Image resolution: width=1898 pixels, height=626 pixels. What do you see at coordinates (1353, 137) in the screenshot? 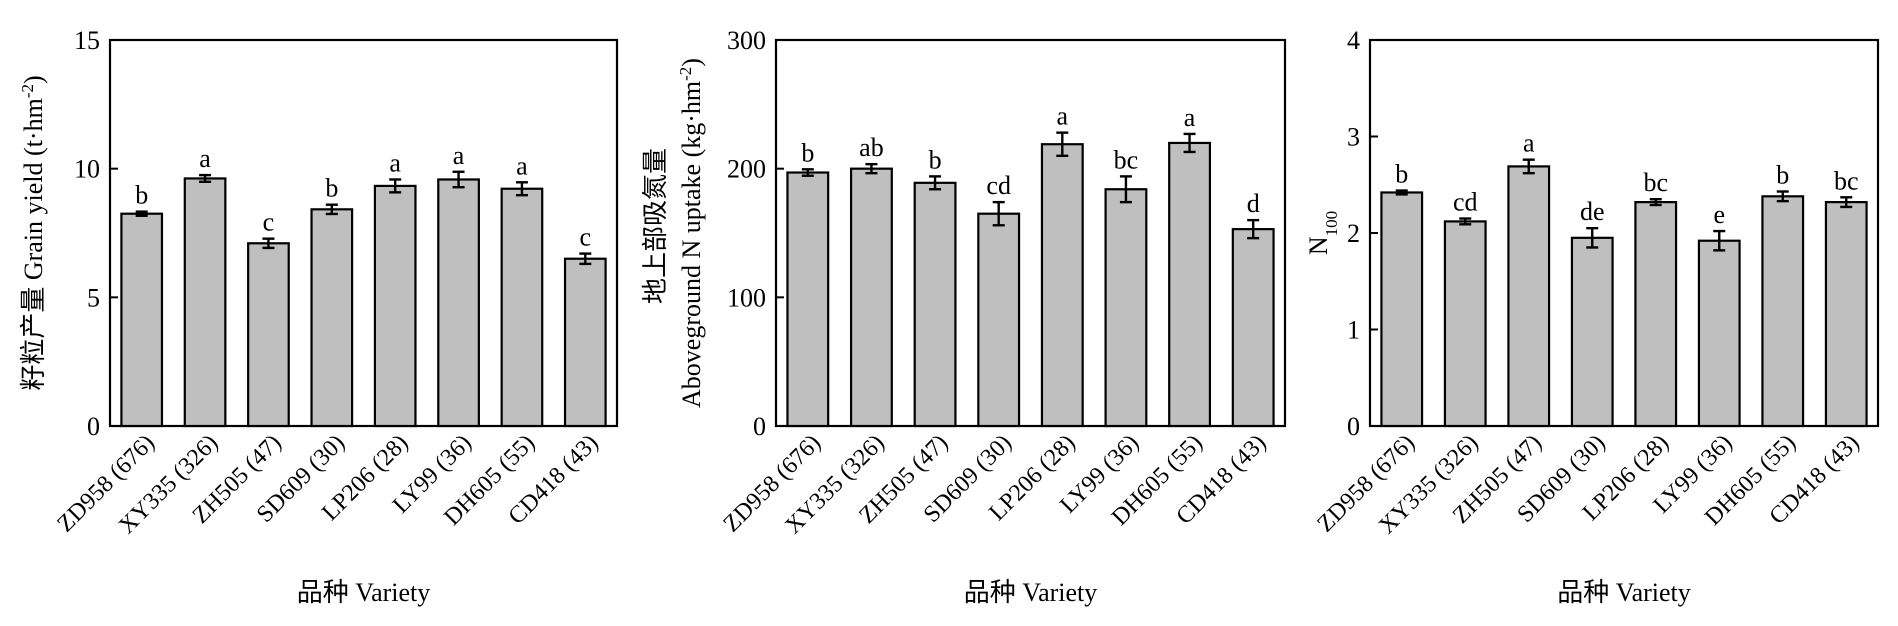
I see `y-tick-label: 3` at bounding box center [1353, 137].